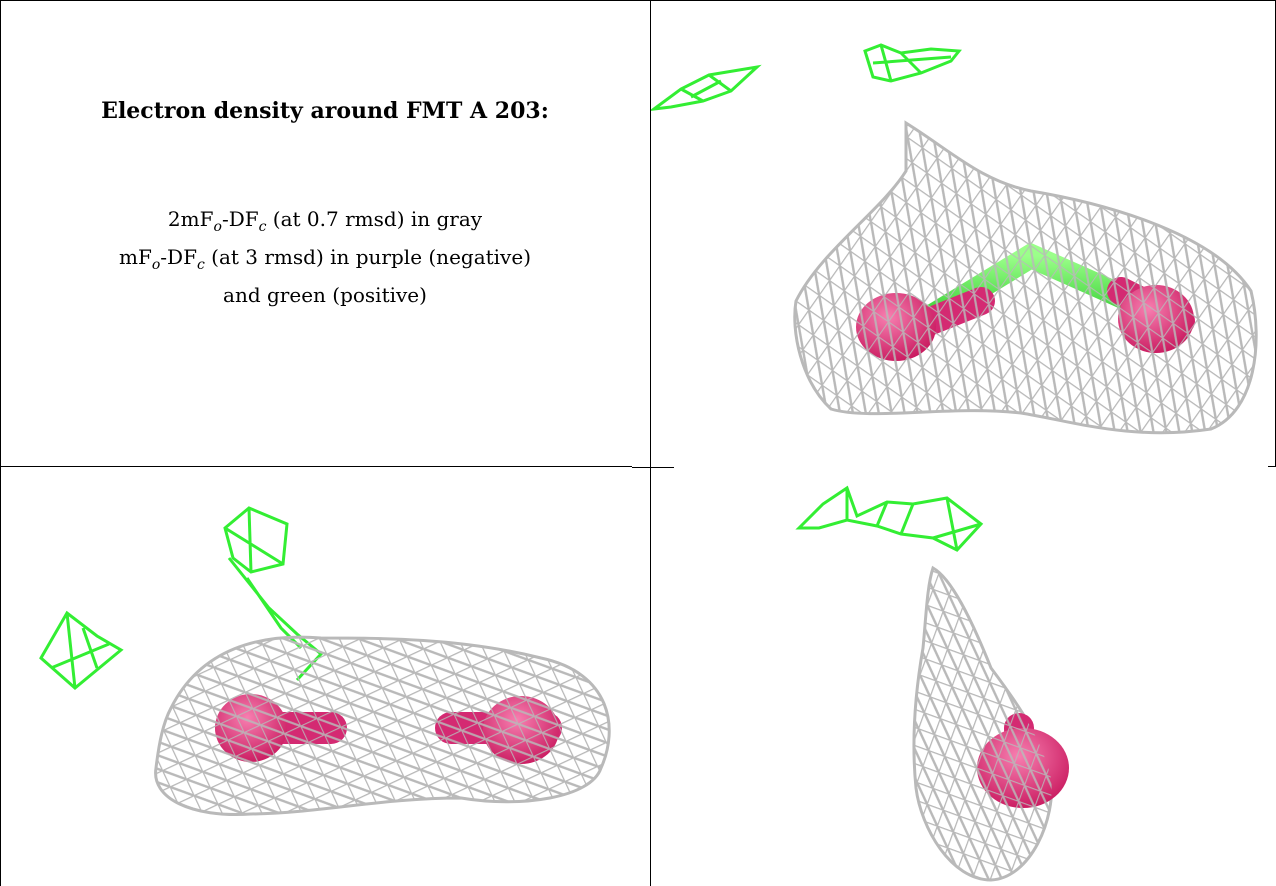 Image resolution: width=1276 pixels, height=886 pixels. I want to click on legend-line-fo-fc: mFo-DFc (at 3 rmsd) in purple (negative), so click(325, 259).